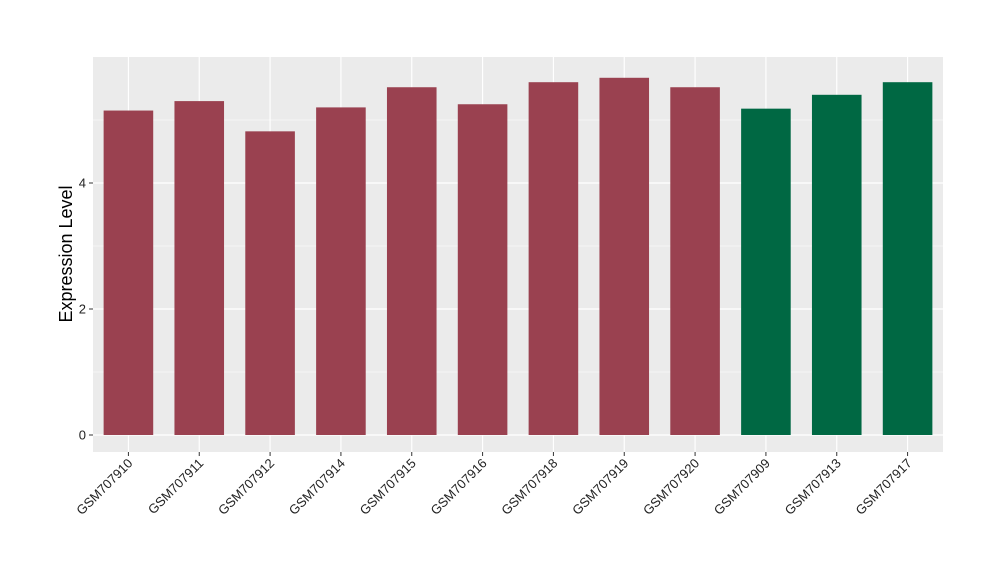 This screenshot has height=580, width=1000. What do you see at coordinates (246, 487) in the screenshot?
I see `x-tick-label: GSM707912` at bounding box center [246, 487].